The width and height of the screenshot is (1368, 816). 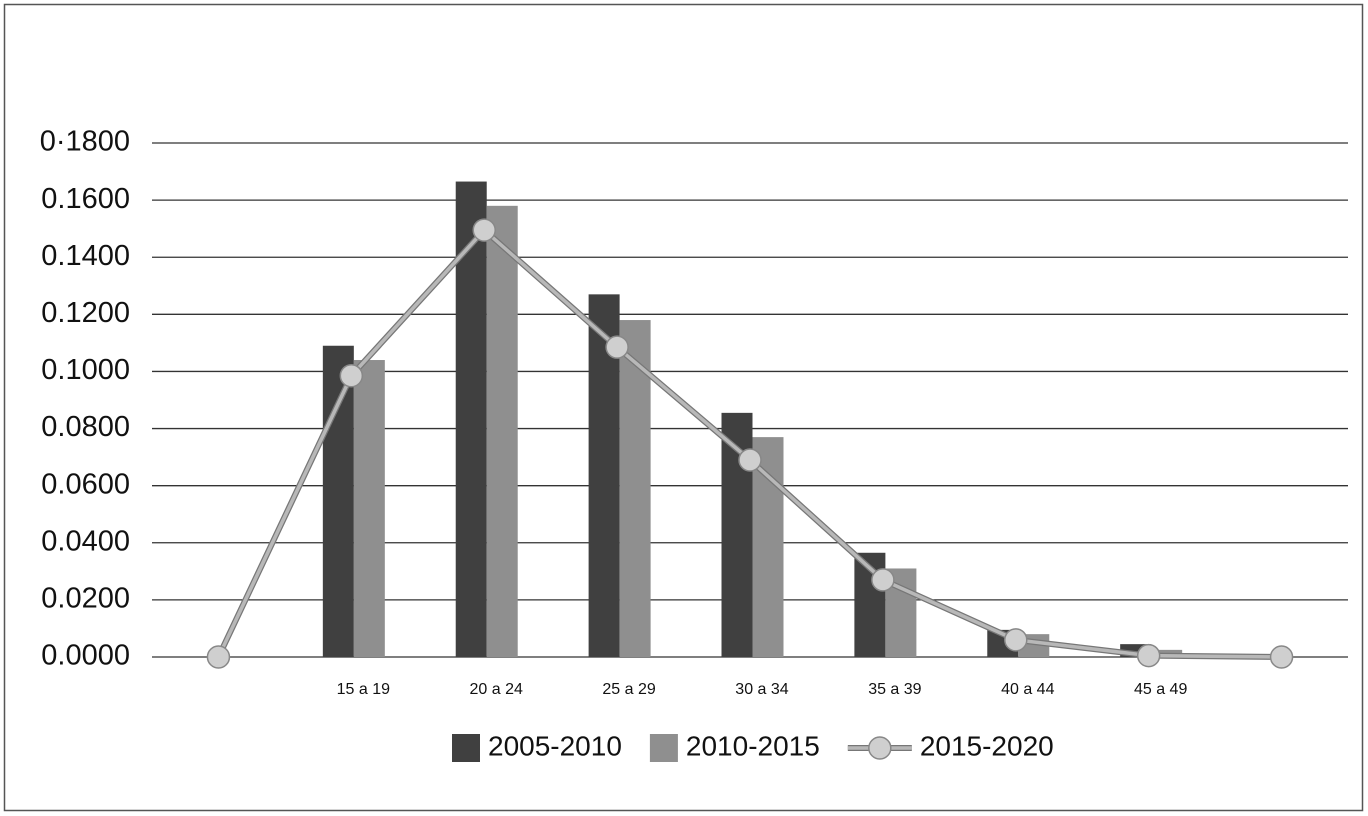 What do you see at coordinates (1160, 689) in the screenshot?
I see `x-tick-label: 45 a 49` at bounding box center [1160, 689].